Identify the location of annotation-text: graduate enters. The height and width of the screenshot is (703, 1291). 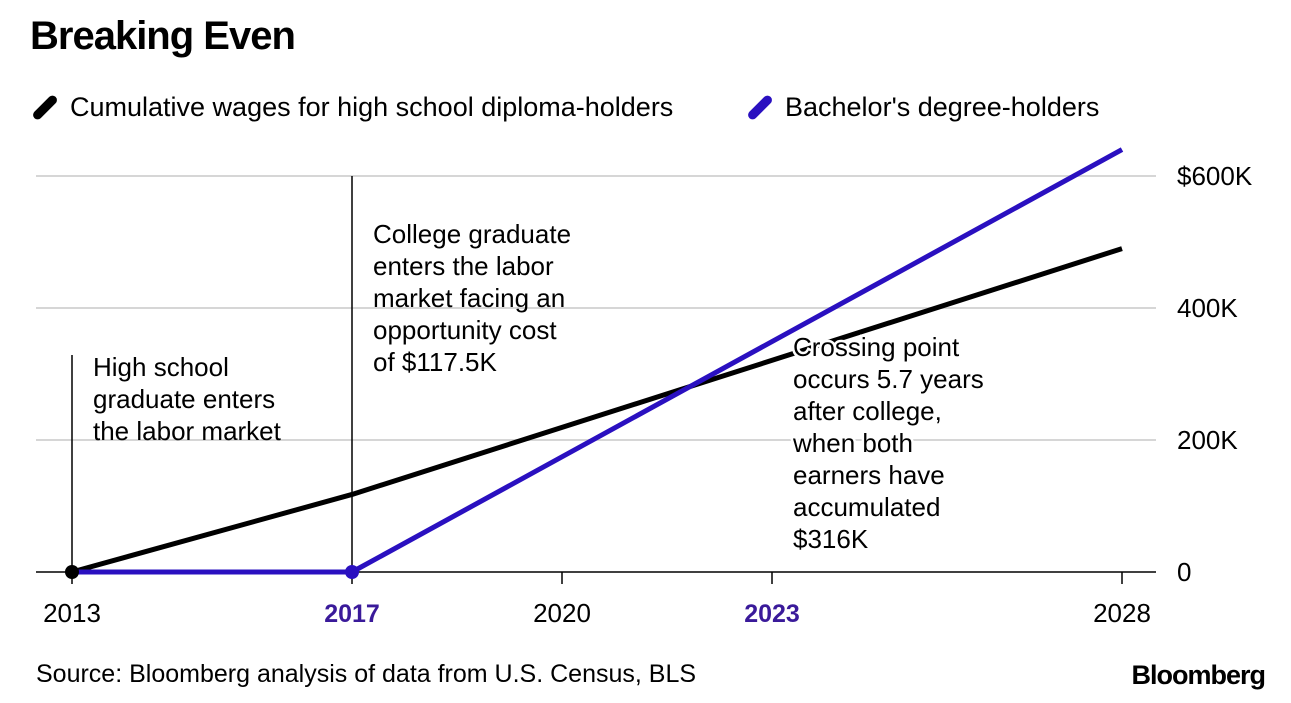
(184, 399).